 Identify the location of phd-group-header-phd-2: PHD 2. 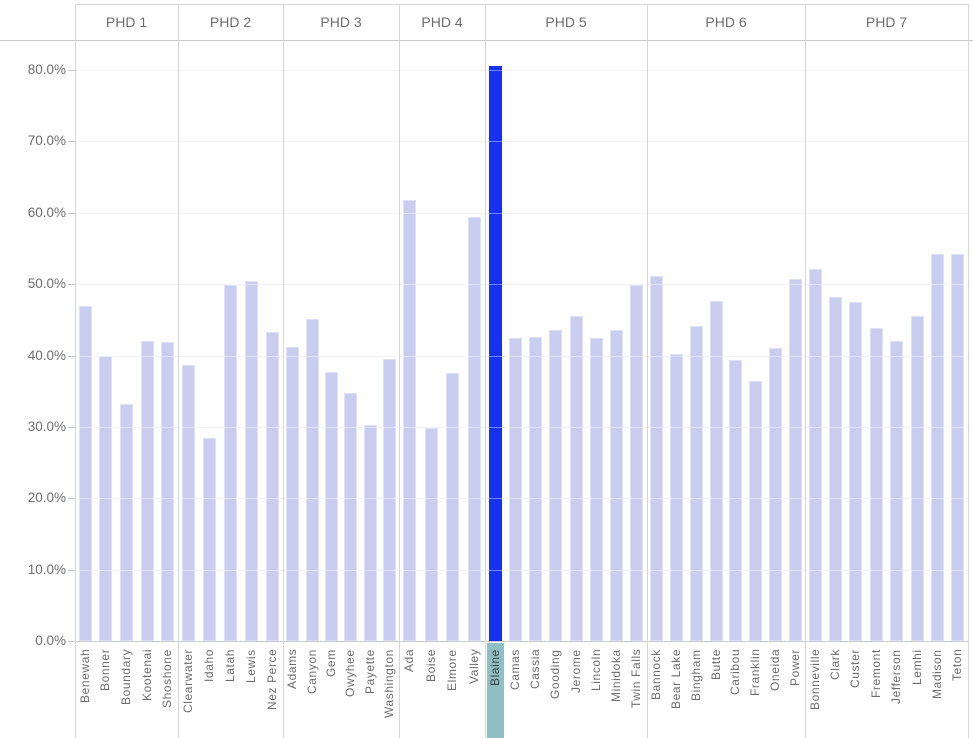
(230, 22).